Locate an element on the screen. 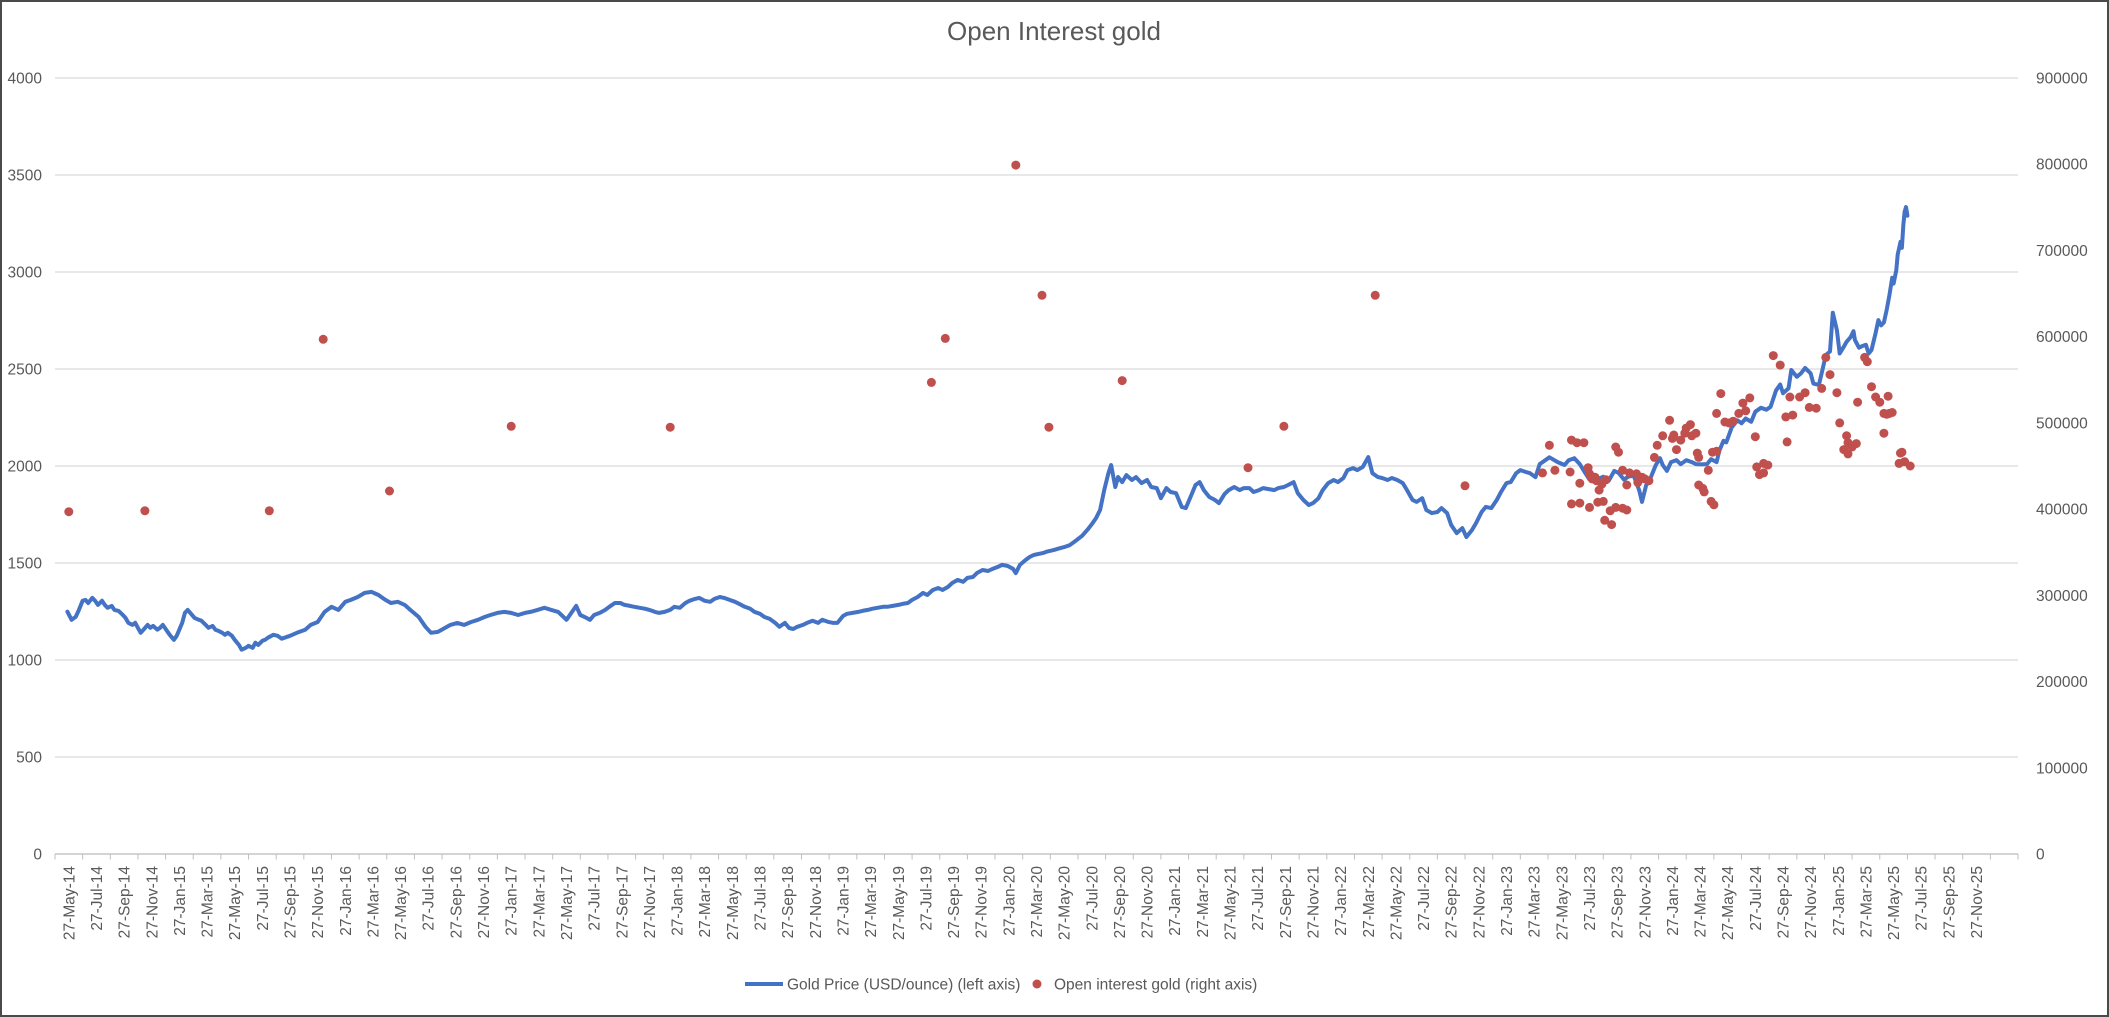  legend-dot-marker is located at coordinates (1037, 984).